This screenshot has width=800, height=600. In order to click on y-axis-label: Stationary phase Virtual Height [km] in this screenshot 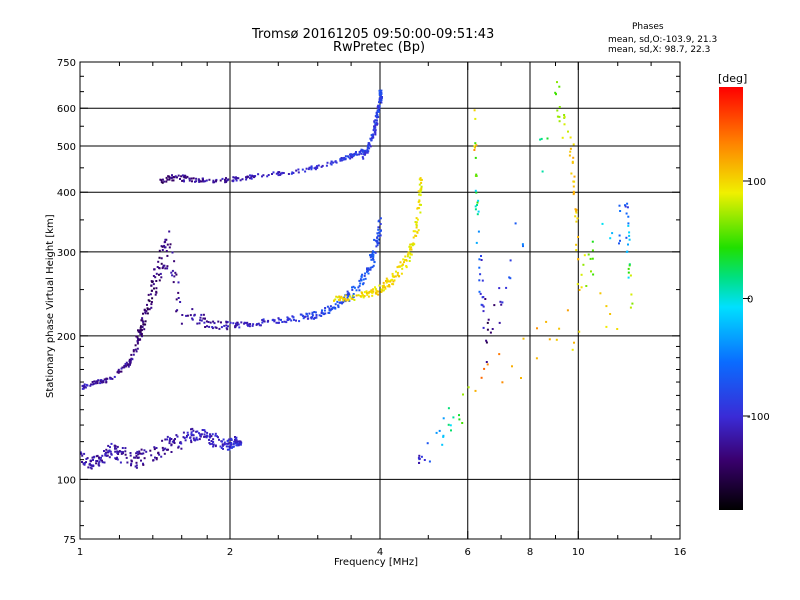, I will do `click(50, 306)`.